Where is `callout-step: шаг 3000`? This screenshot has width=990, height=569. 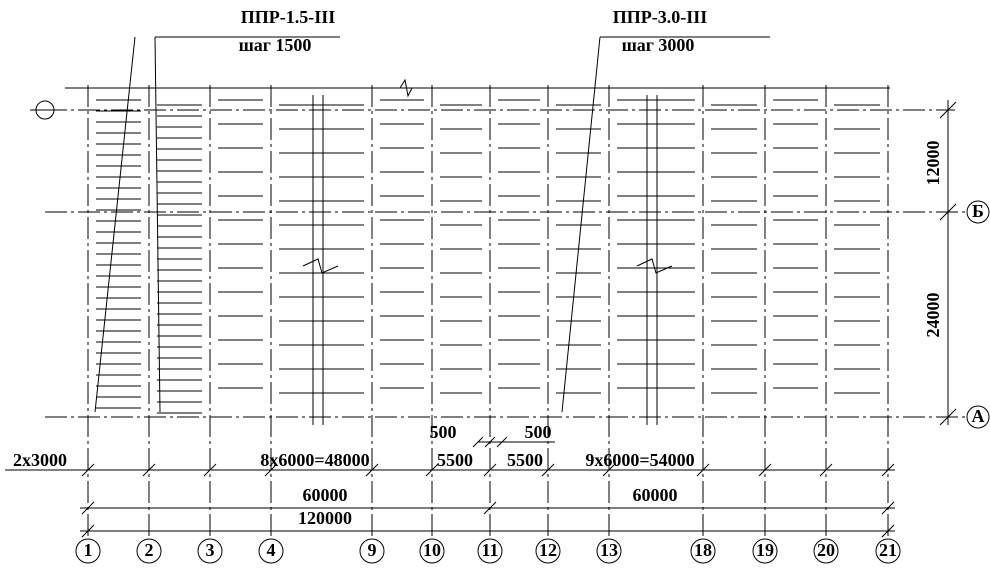
callout-step: шаг 3000 is located at coordinates (658, 45).